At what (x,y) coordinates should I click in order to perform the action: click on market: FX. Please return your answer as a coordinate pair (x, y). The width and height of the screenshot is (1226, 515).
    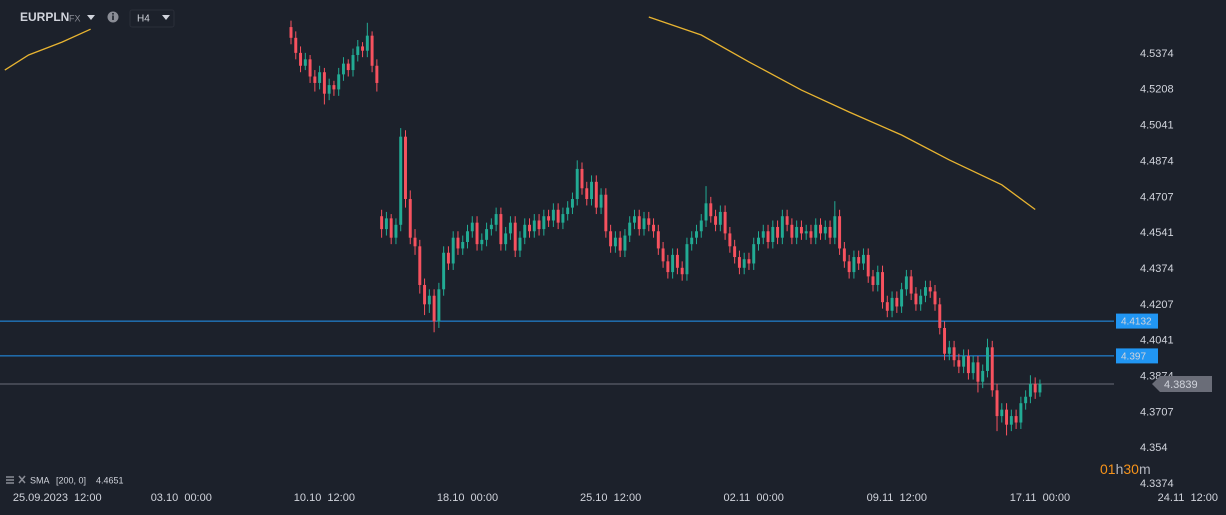
    Looking at the image, I should click on (75, 18).